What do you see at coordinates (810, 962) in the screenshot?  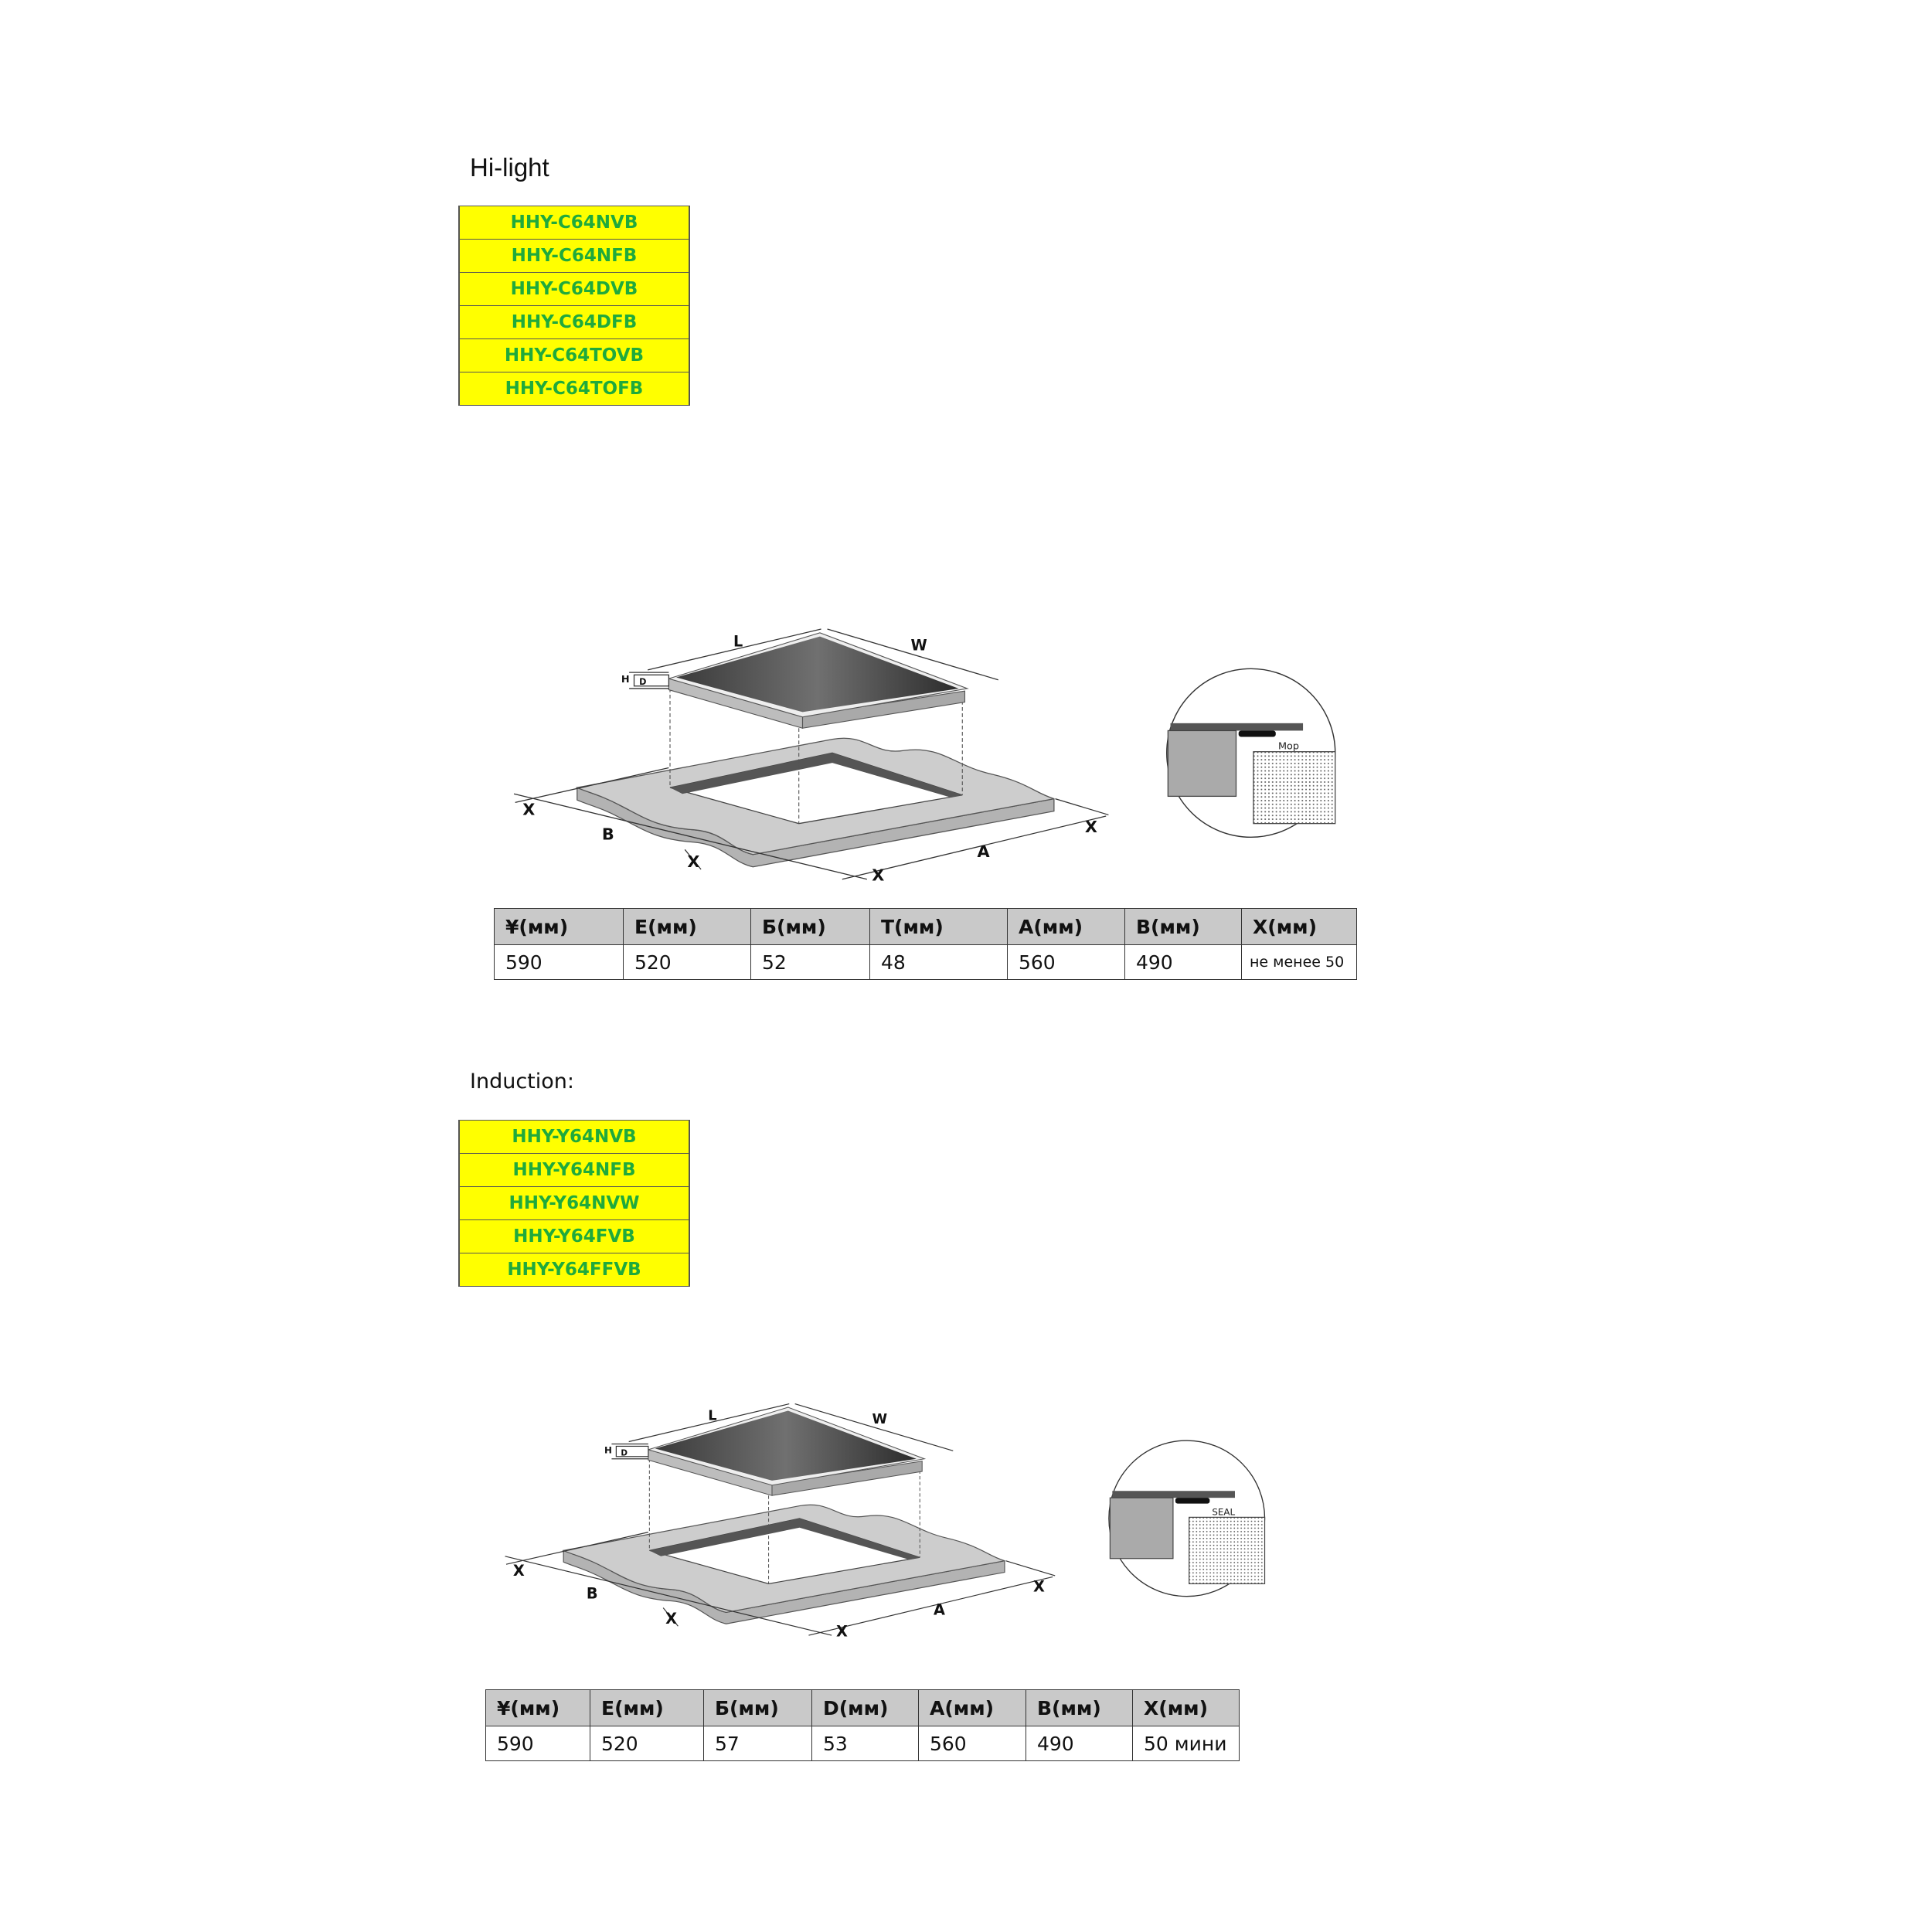 I see `cell-value: 52` at bounding box center [810, 962].